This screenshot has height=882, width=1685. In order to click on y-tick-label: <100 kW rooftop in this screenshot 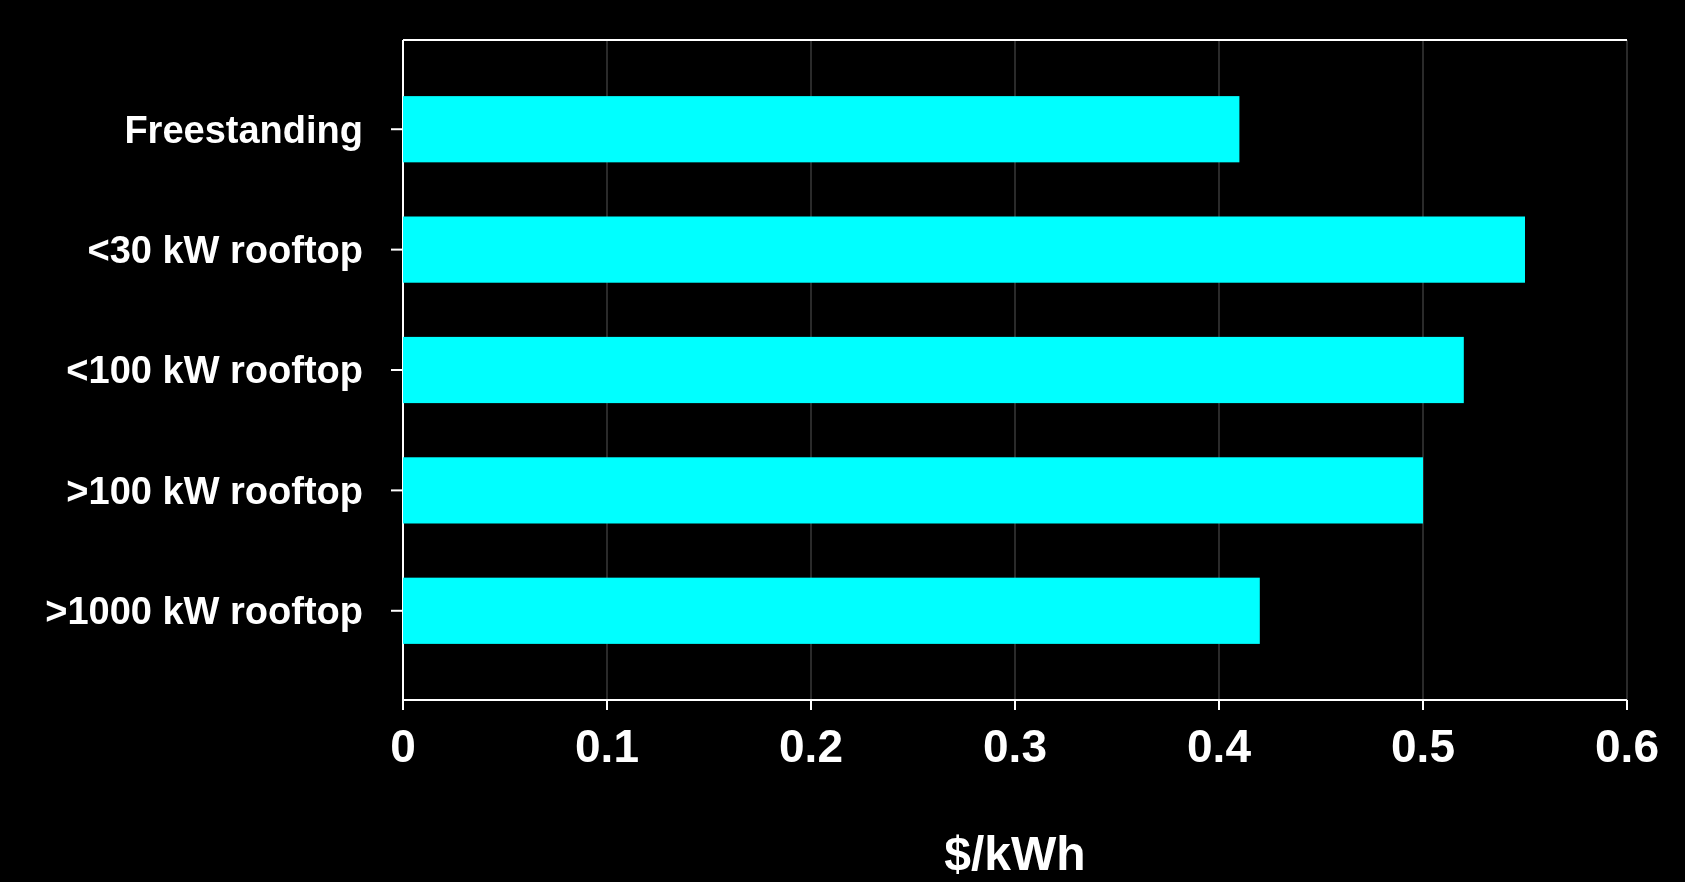, I will do `click(214, 370)`.